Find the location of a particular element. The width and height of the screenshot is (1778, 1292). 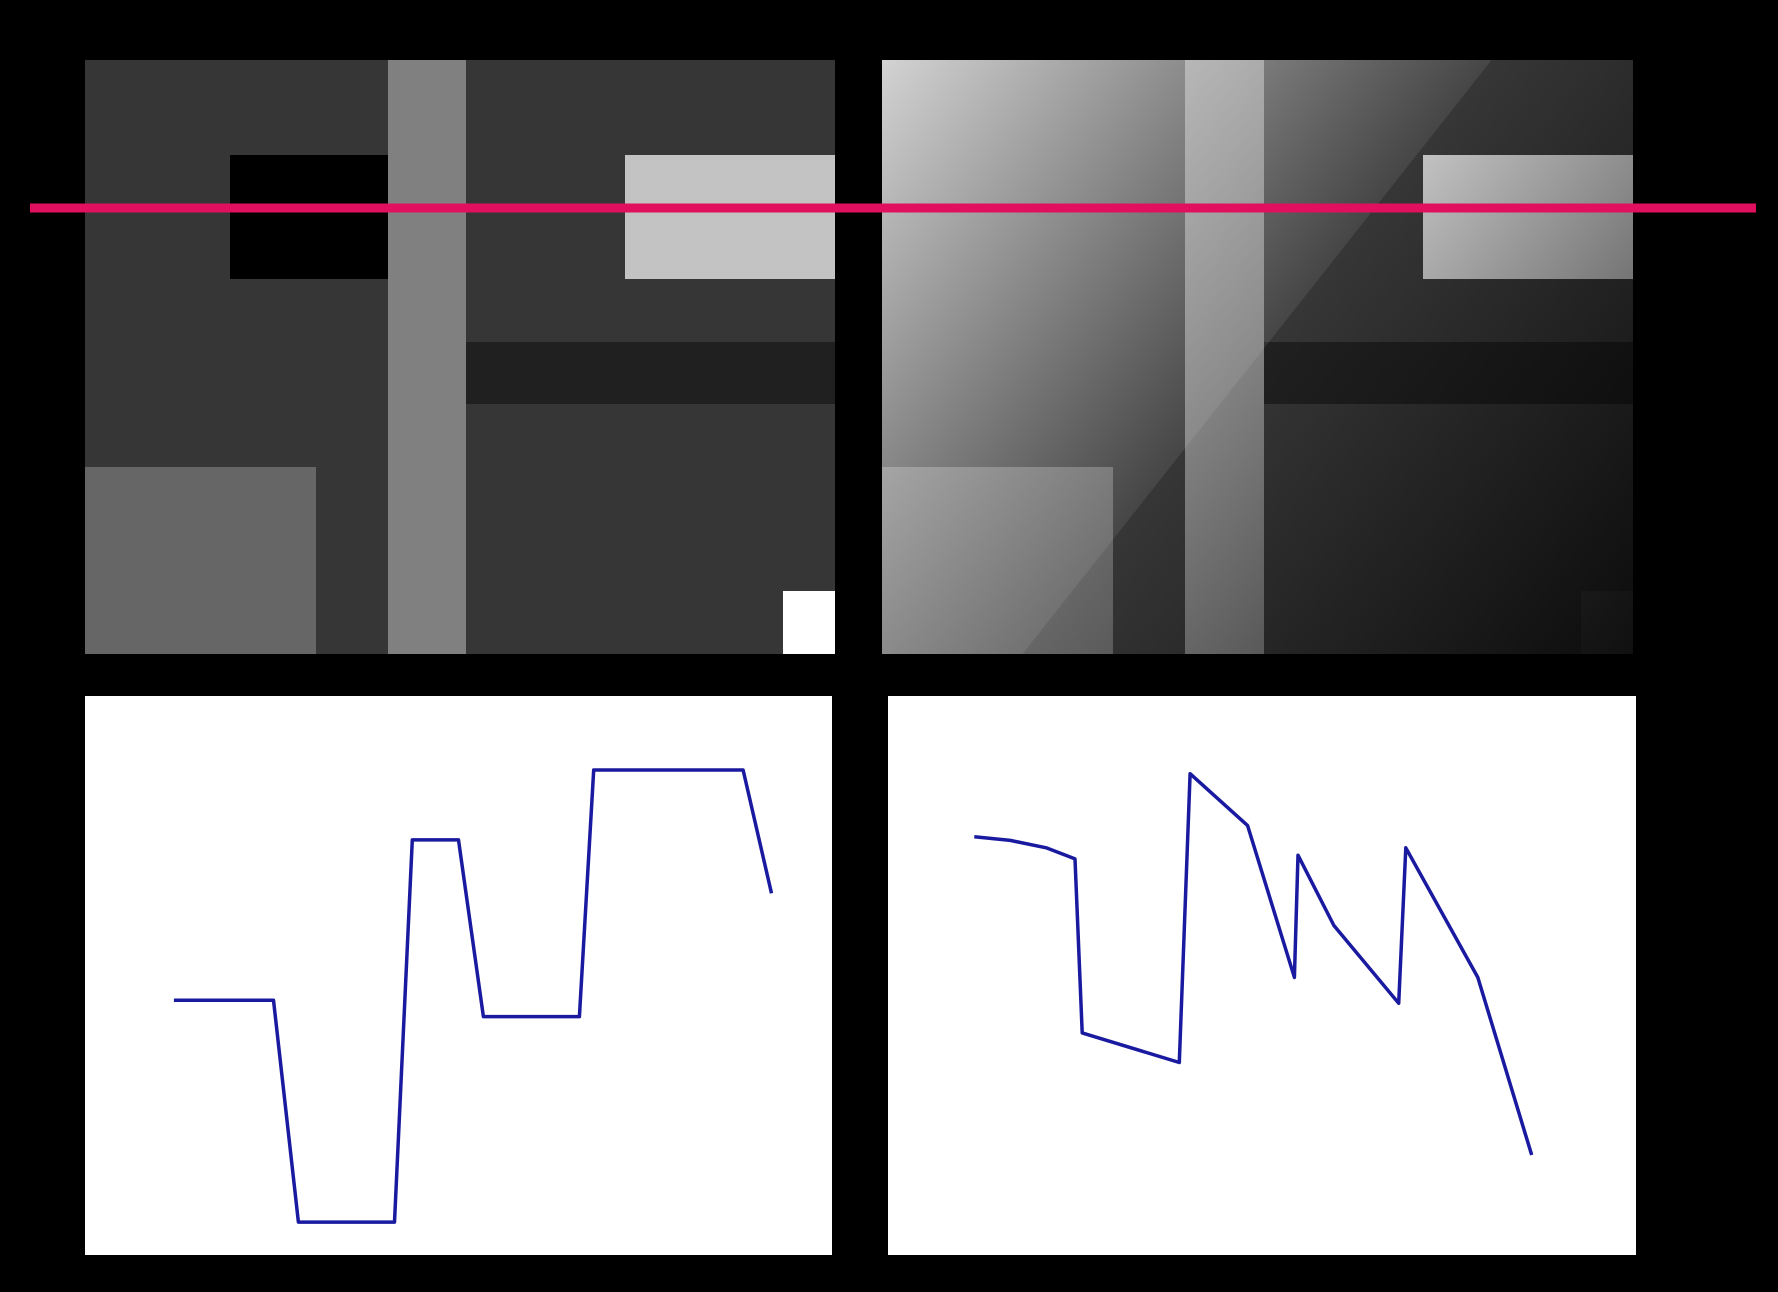

left-bright-rect is located at coordinates (730, 217).